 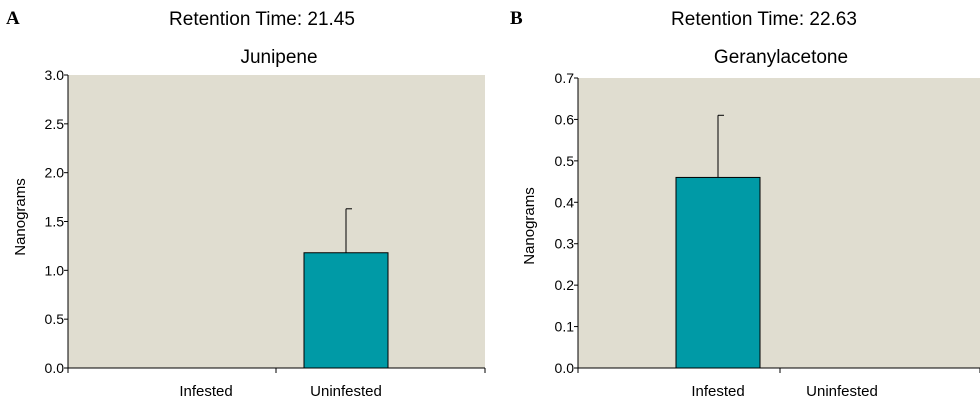 I want to click on panel-a-ytick-label: 0.0, so click(x=55, y=368).